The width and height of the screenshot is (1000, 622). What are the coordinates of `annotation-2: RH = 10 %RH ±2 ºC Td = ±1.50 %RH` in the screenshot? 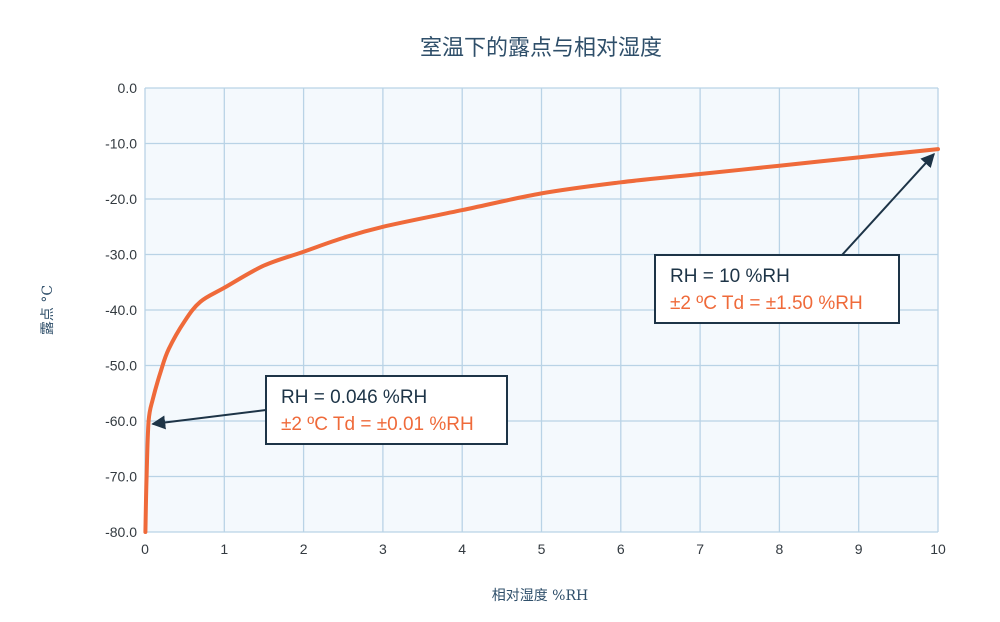 It's located at (794, 238).